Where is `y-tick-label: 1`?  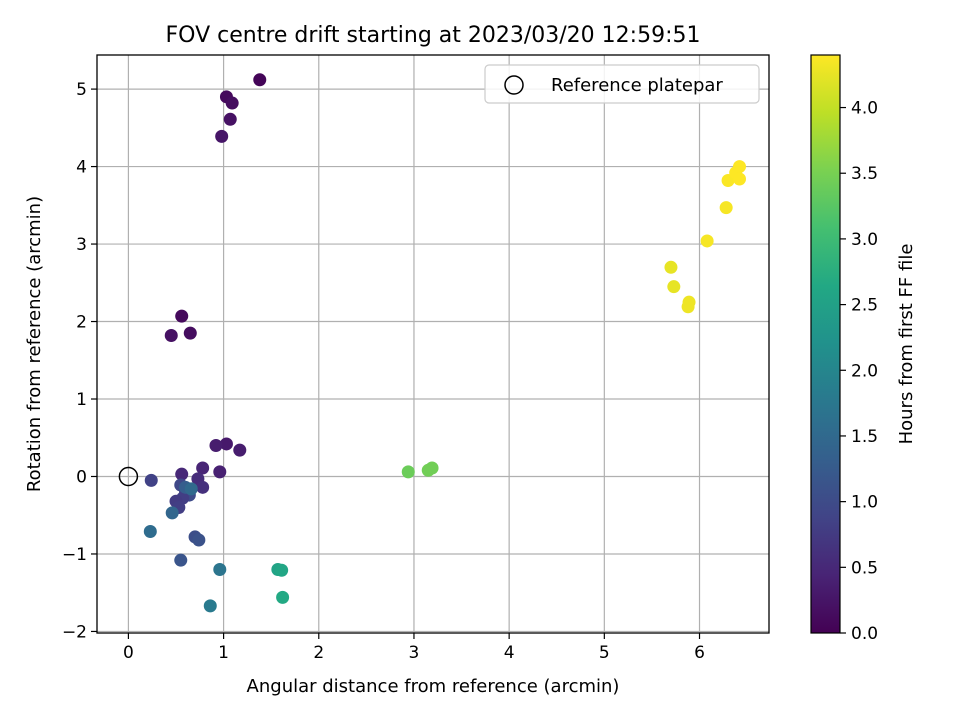
y-tick-label: 1 is located at coordinates (81, 400).